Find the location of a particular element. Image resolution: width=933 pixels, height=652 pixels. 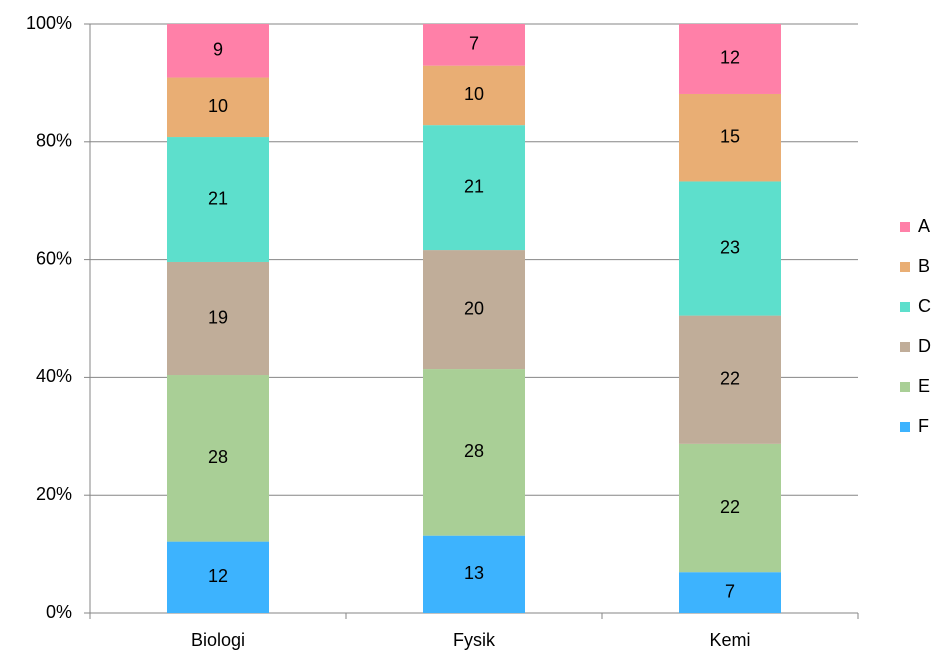

y-tick-label: 60% is located at coordinates (54, 258).